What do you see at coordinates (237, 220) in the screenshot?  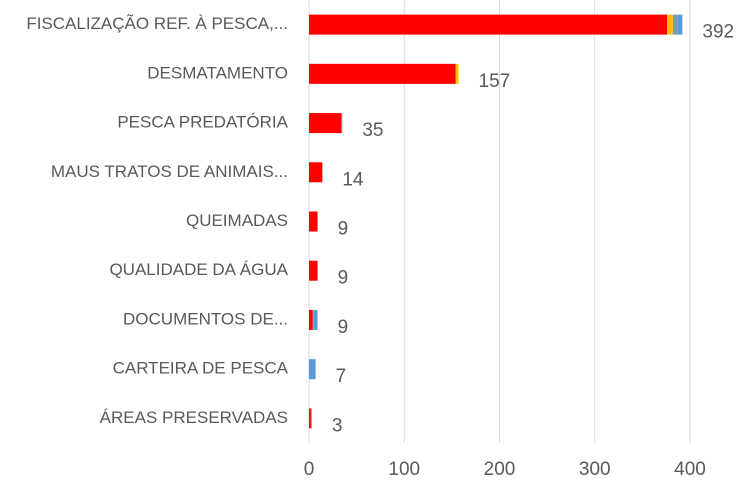 I see `y-tick-label: QUEIMADAS` at bounding box center [237, 220].